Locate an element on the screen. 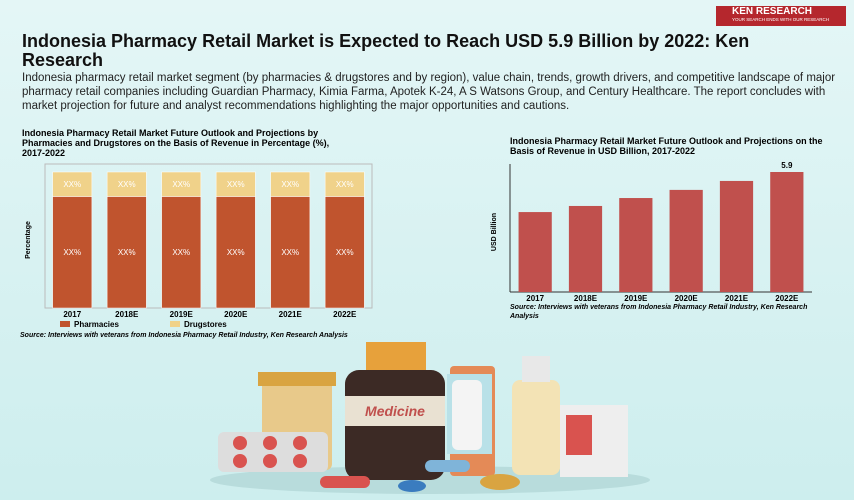 The width and height of the screenshot is (854, 500). data-label: 5.9 is located at coordinates (787, 165).